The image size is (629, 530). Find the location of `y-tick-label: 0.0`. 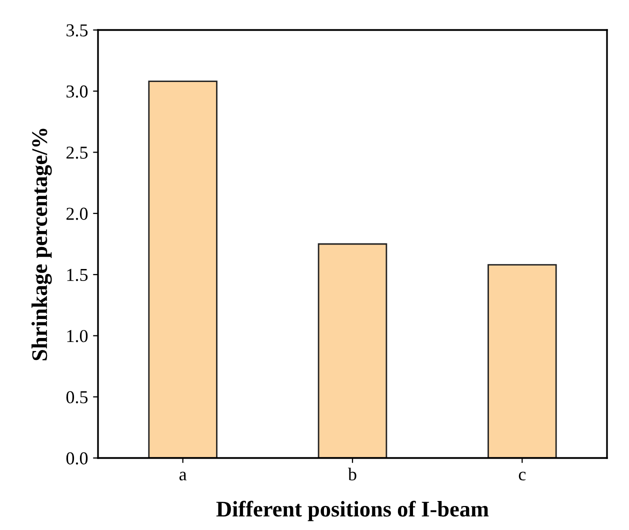

y-tick-label: 0.0 is located at coordinates (77, 458).